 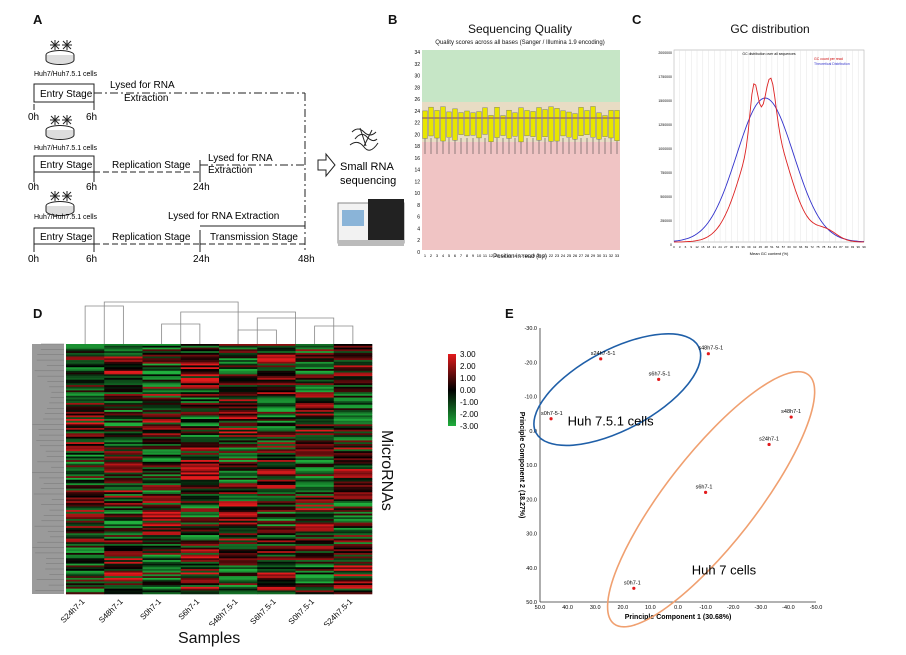 I want to click on gc-y-tick: 1250000, so click(x=665, y=125).